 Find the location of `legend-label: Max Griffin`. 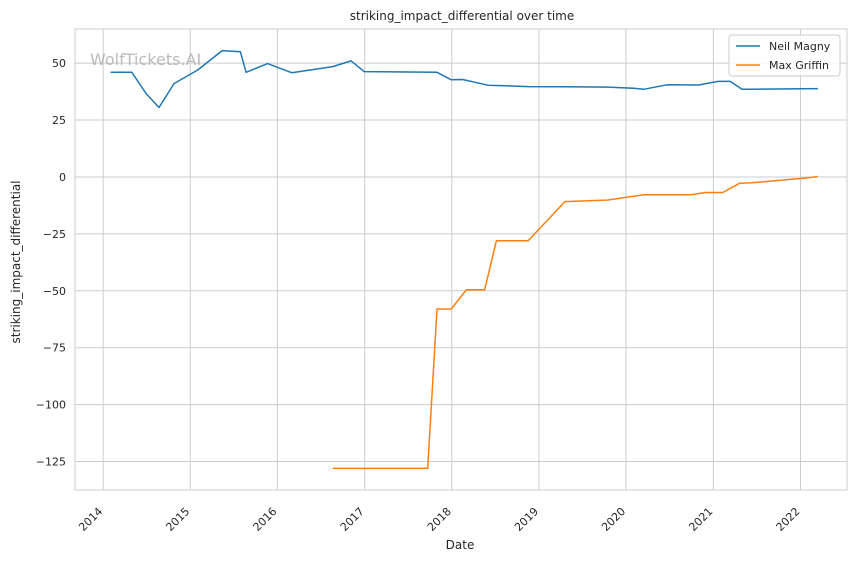

legend-label: Max Griffin is located at coordinates (799, 65).